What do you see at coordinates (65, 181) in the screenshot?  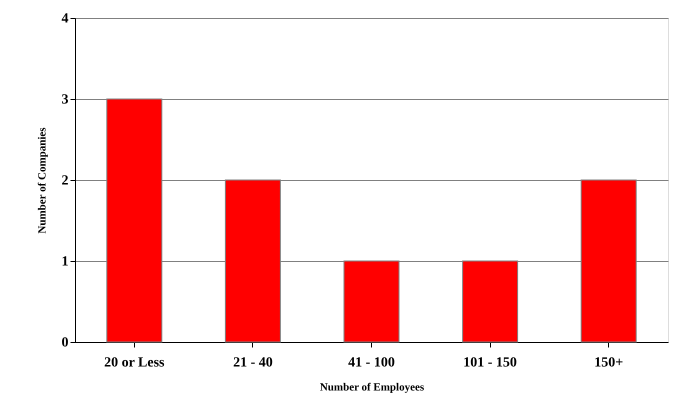 I see `y-tick-label: 2` at bounding box center [65, 181].